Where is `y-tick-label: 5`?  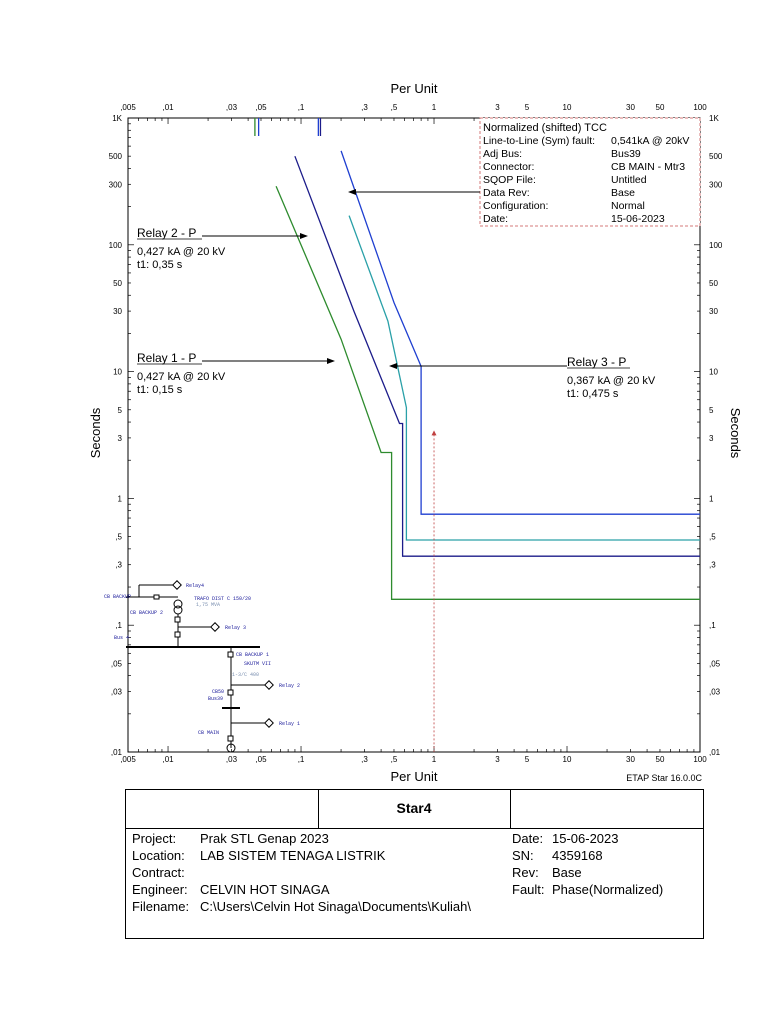
y-tick-label: 5 is located at coordinates (120, 410).